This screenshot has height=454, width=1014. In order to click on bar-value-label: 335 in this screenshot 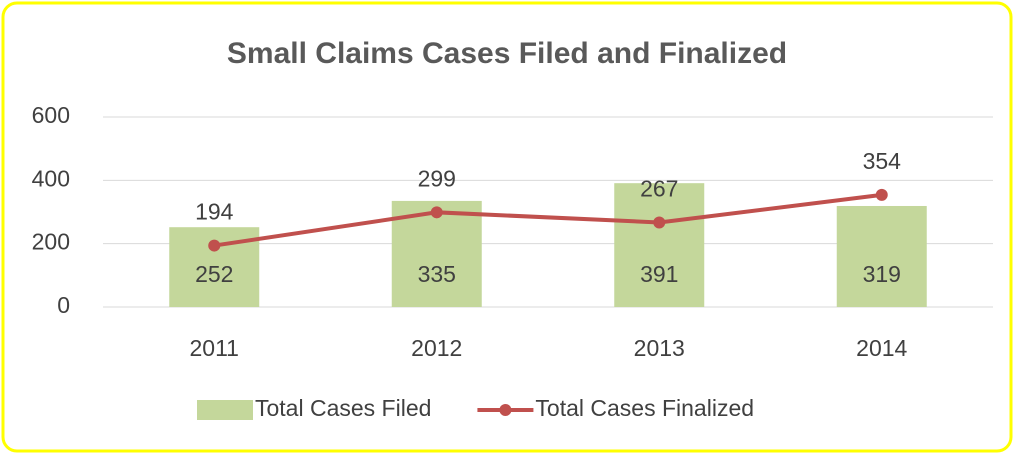, I will do `click(437, 274)`.